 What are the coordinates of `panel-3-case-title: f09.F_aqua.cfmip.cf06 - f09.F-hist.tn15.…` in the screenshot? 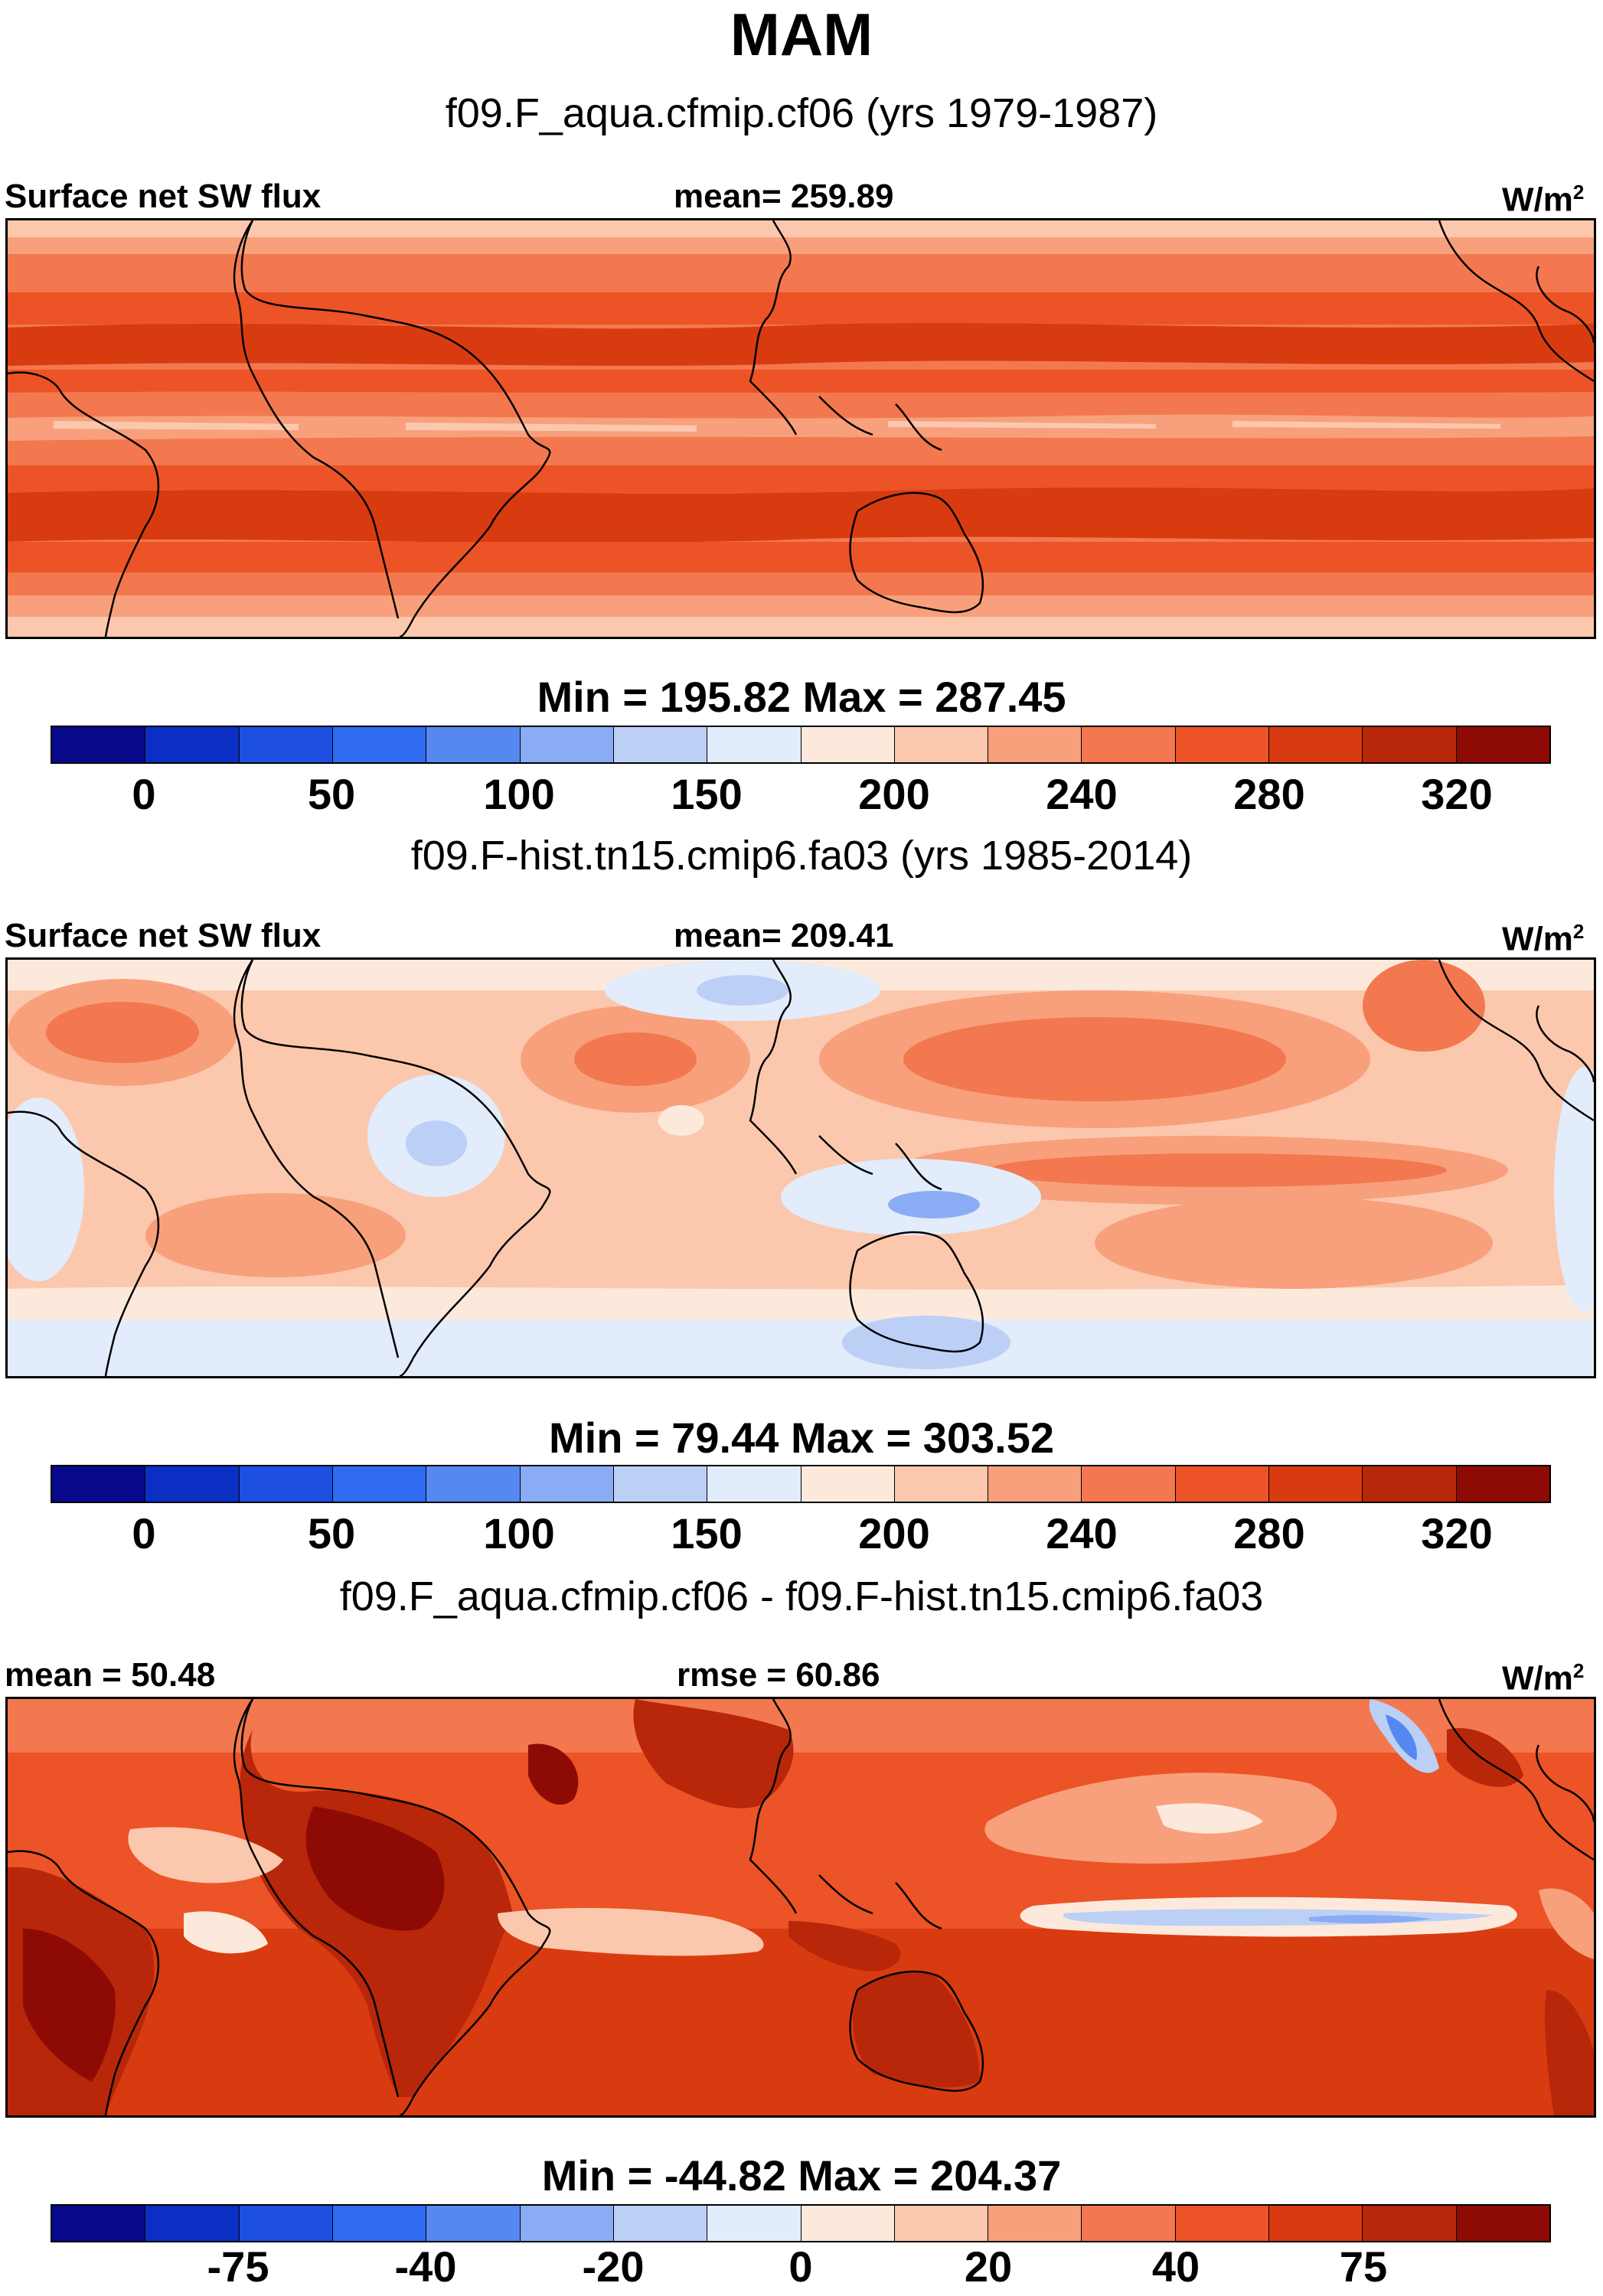 It's located at (801, 1596).